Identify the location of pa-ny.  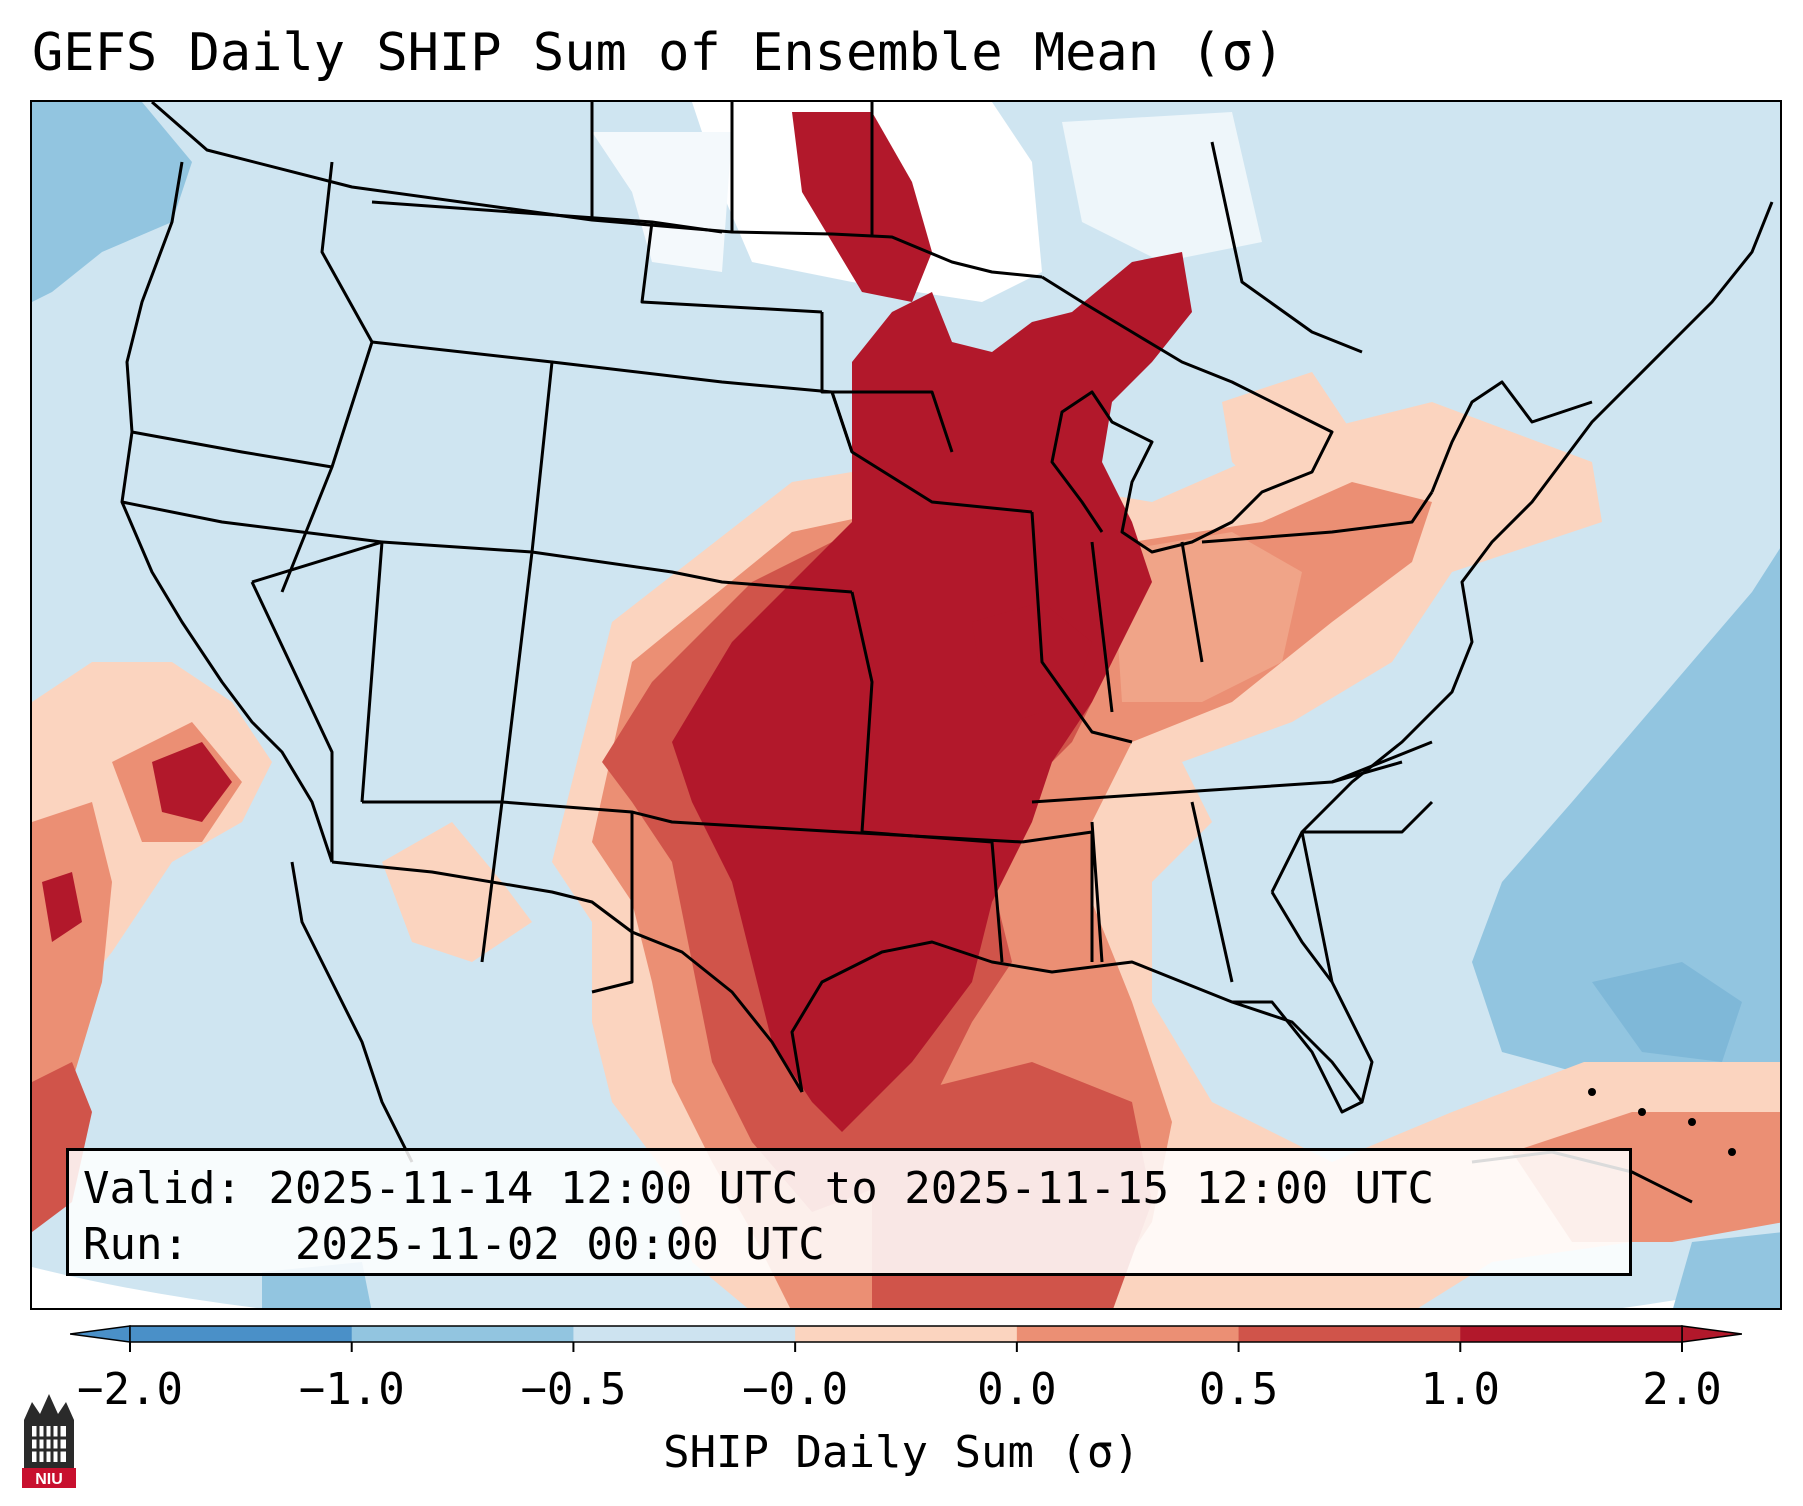
(1317, 517).